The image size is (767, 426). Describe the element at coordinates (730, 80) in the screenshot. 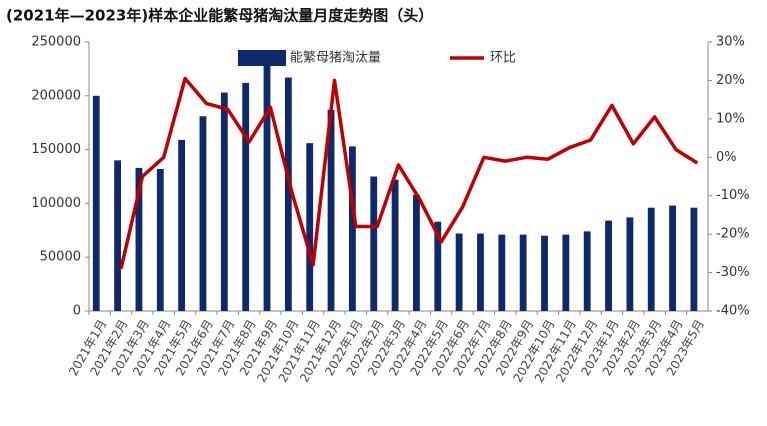

I see `y2-tick-label: 20%` at that location.